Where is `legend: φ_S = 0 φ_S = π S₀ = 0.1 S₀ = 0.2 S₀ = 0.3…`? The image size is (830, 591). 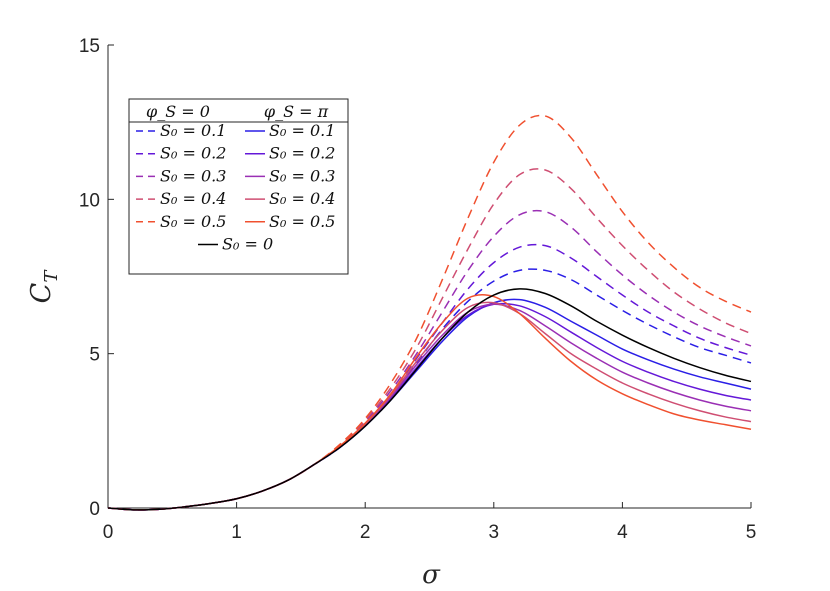 legend: φ_S = 0 φ_S = π S₀ = 0.1 S₀ = 0.2 S₀ = 0.3… is located at coordinates (238, 186).